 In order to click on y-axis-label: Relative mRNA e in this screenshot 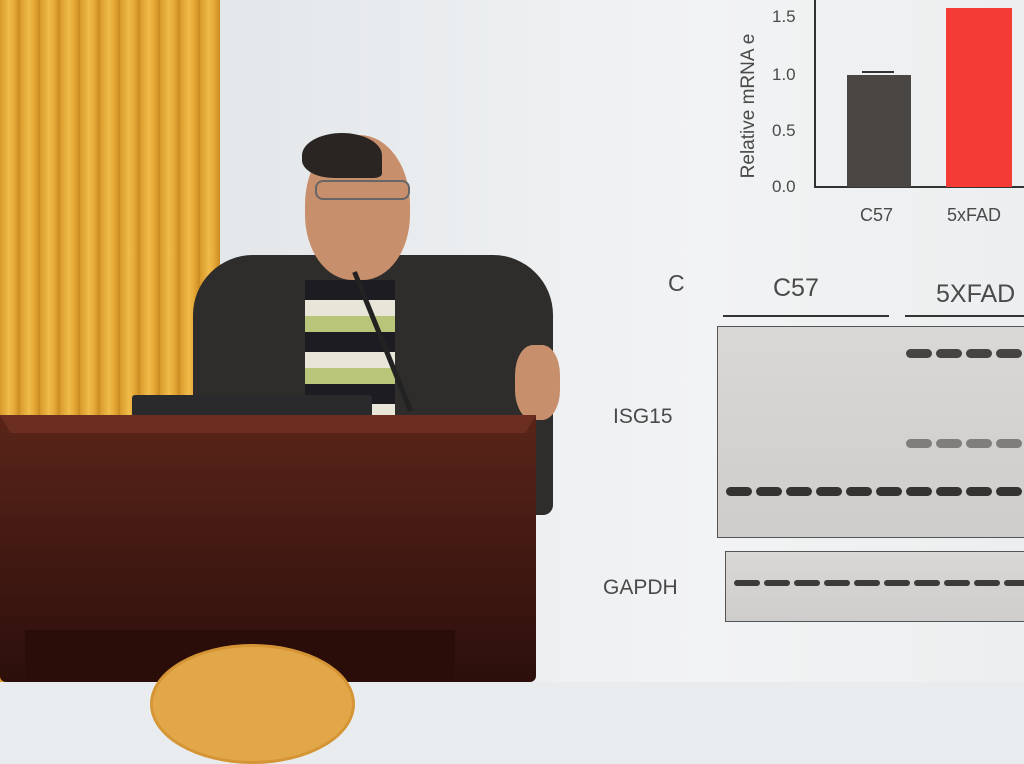, I will do `click(748, 106)`.